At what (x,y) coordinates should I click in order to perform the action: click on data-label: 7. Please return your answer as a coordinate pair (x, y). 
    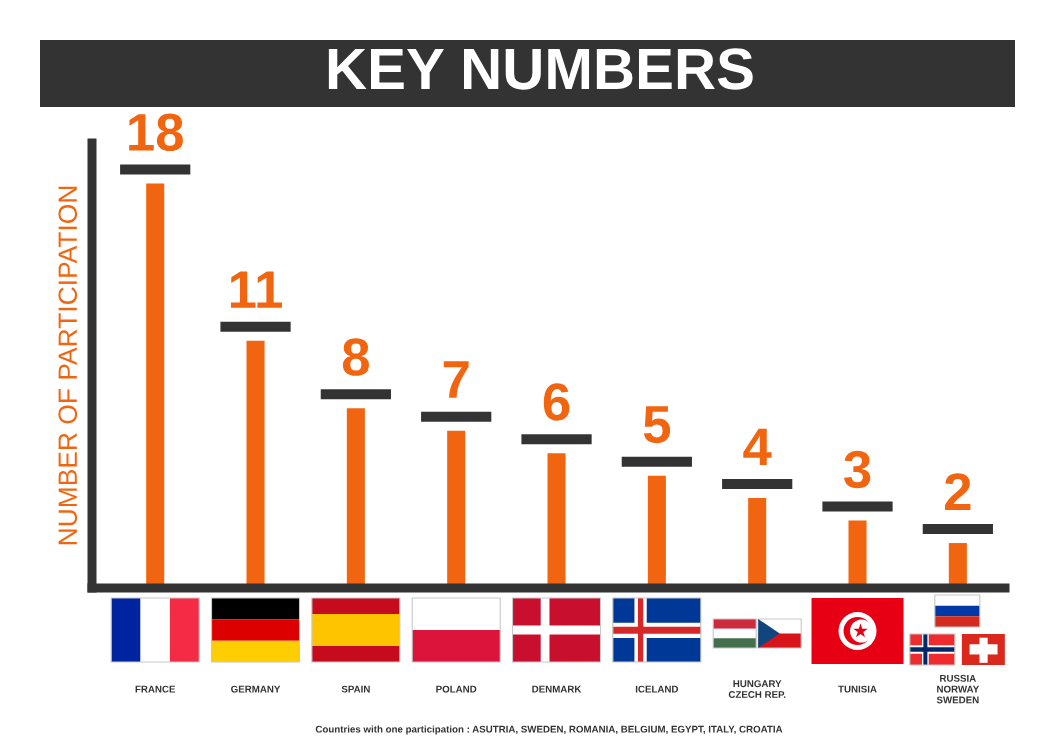
    Looking at the image, I should click on (456, 379).